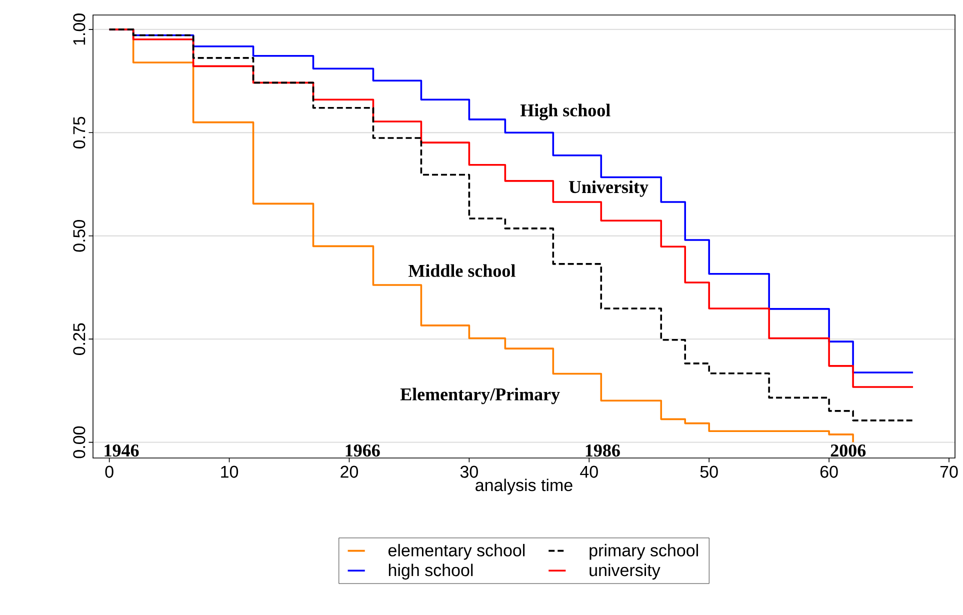 This screenshot has height=615, width=963. What do you see at coordinates (79, 442) in the screenshot?
I see `y-tick-label: 0.00` at bounding box center [79, 442].